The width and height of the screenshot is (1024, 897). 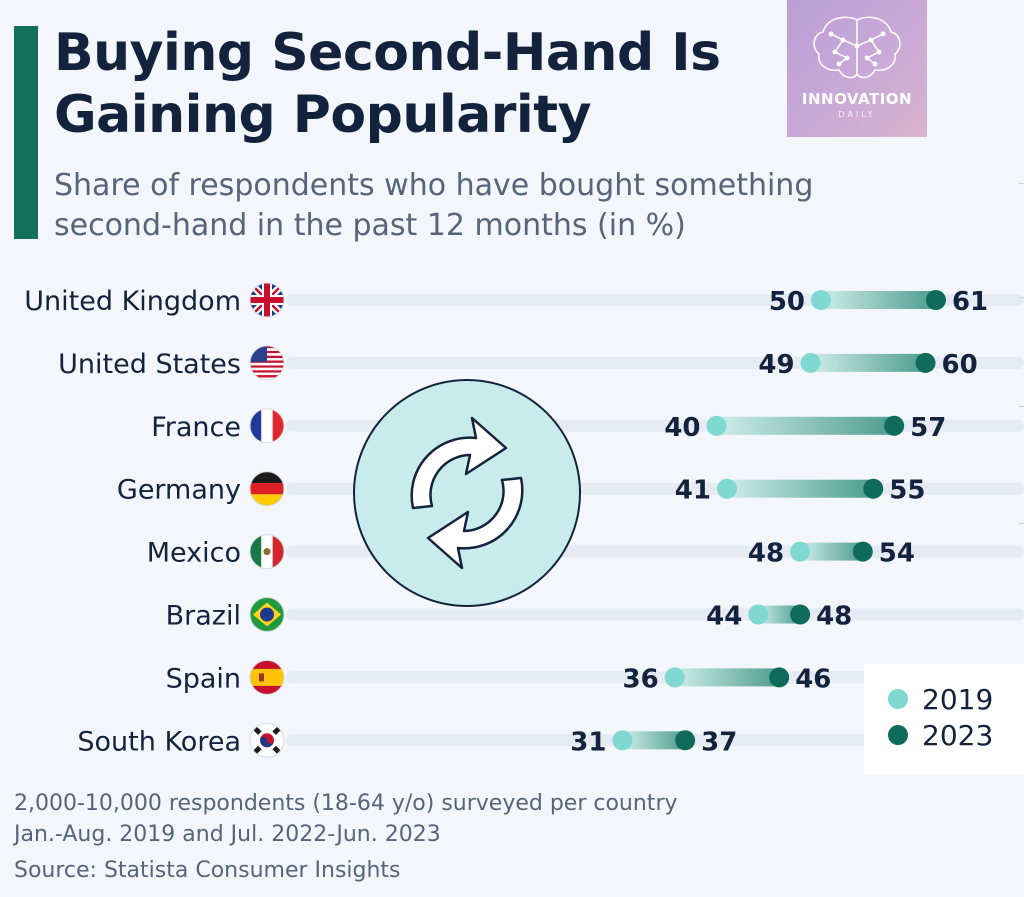 I want to click on value-label-2019: 36, so click(x=641, y=679).